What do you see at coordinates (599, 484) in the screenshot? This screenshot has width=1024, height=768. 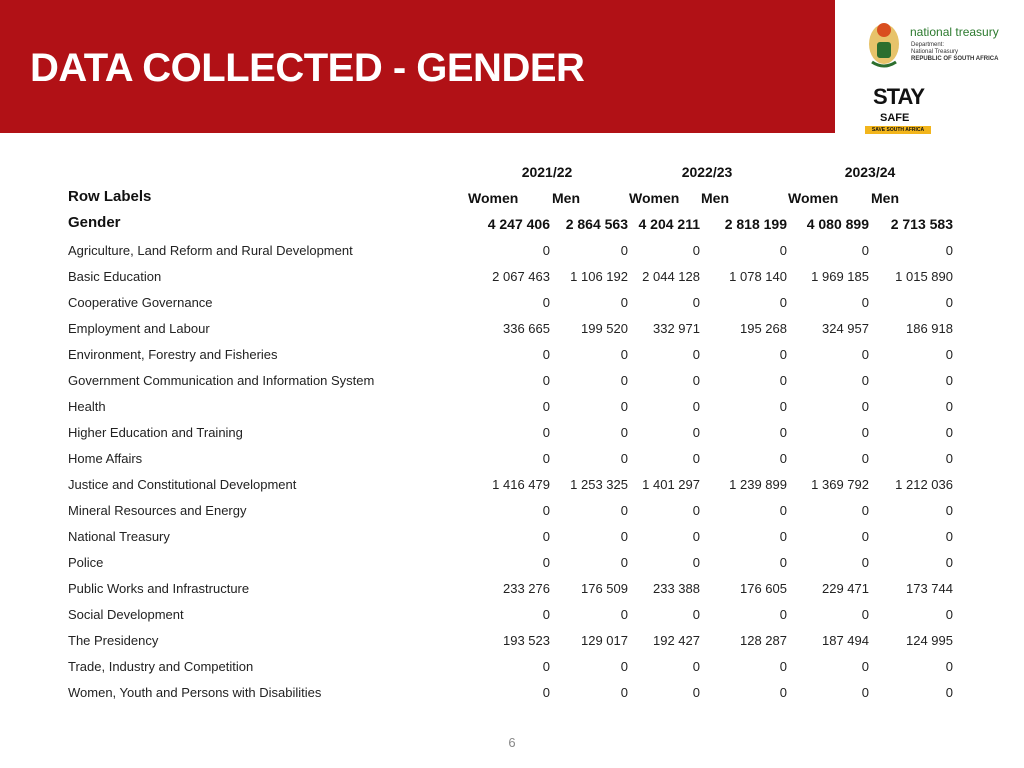 I see `cell-value: 1 253 325` at bounding box center [599, 484].